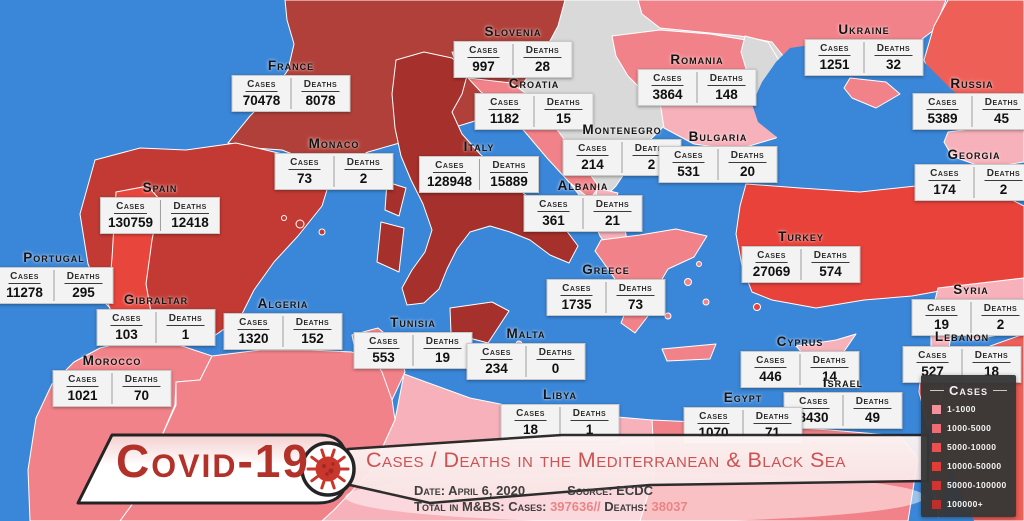 This screenshot has height=521, width=1024. I want to click on cases-deaths-table: Cases 5389 Deaths 45, so click(968, 111).